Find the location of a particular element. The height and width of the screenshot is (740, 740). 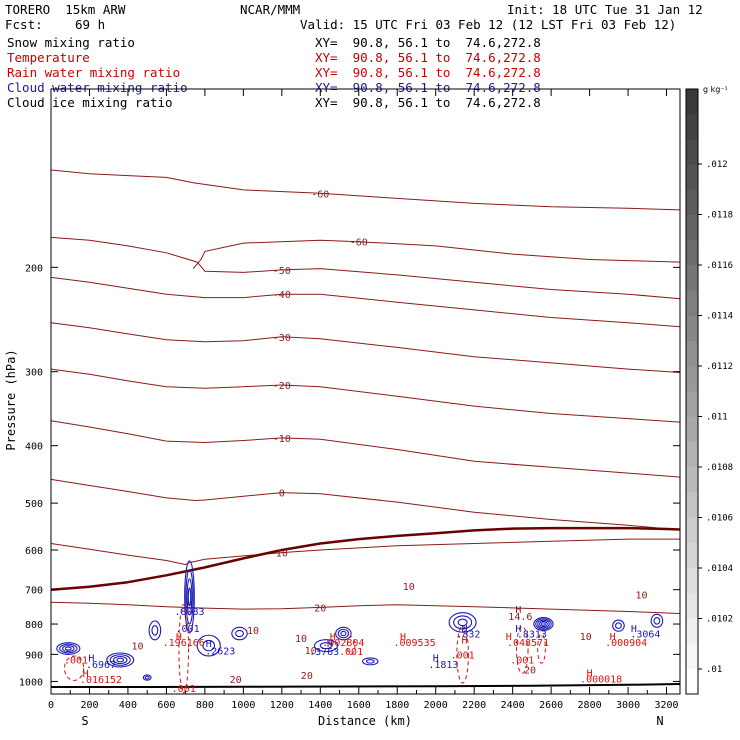

field-xy-cloud-ice: XY= 90.8, 56.1 to 74.6,272.8 is located at coordinates (428, 102).